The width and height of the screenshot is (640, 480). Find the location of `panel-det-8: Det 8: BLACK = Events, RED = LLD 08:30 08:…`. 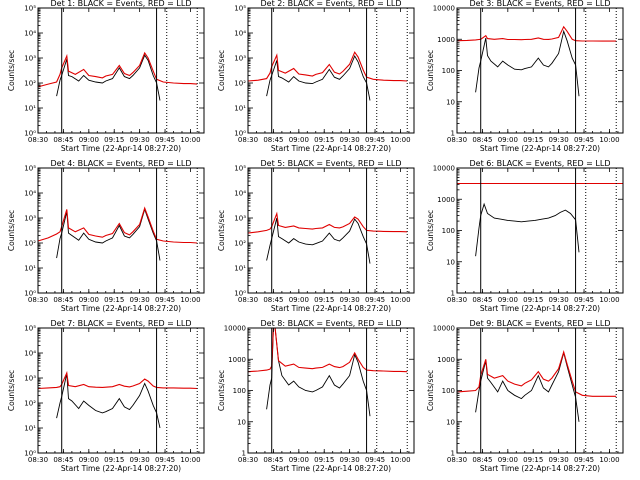

panel-det-8: Det 8: BLACK = Events, RED = LLD 08:30 08:… is located at coordinates (316, 396).